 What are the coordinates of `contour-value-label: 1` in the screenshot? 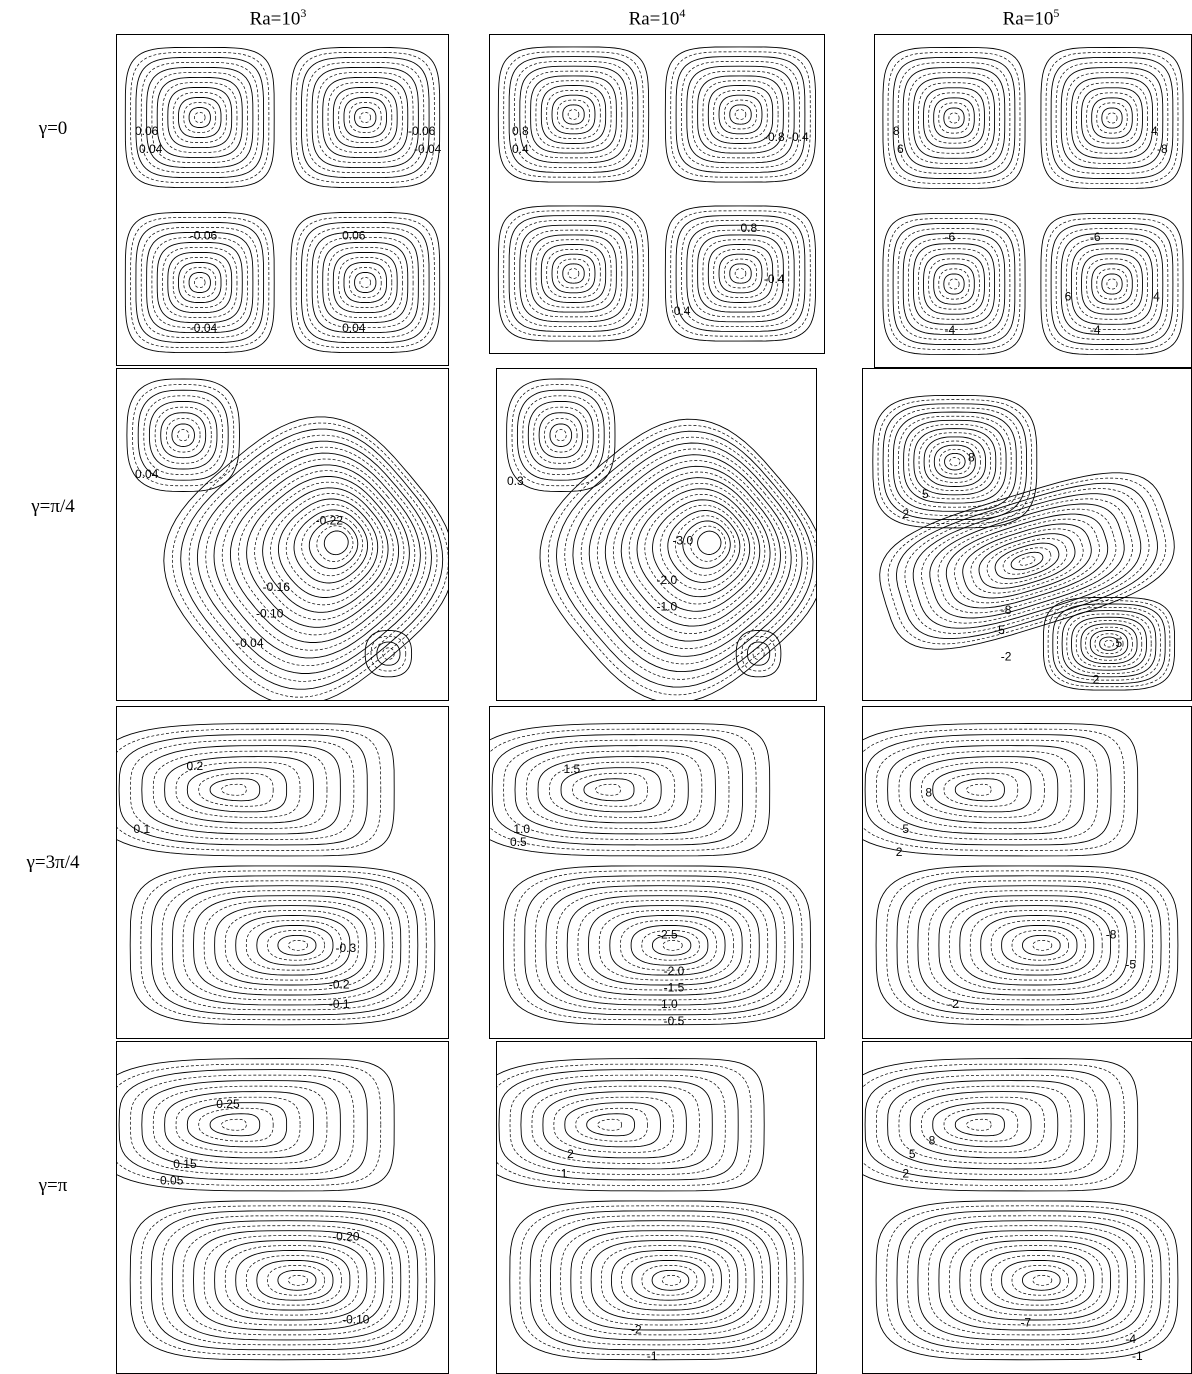 It's located at (564, 1174).